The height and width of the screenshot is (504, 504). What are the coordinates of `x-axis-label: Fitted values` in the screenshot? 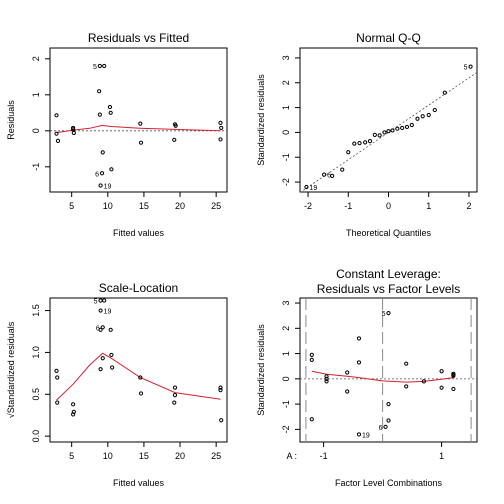 It's located at (139, 233).